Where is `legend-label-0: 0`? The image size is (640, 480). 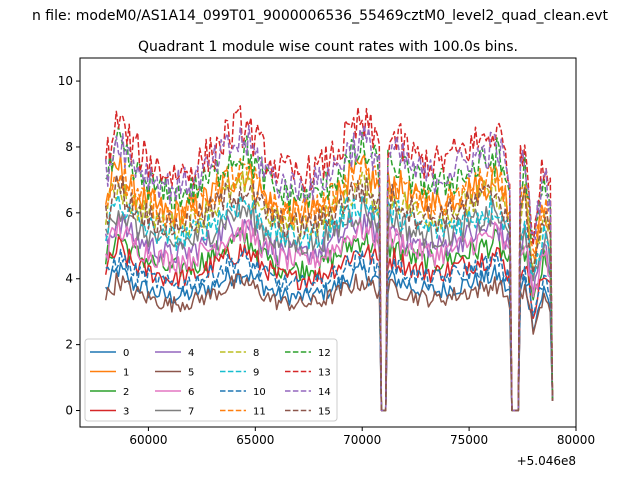 legend-label-0: 0 is located at coordinates (126, 353).